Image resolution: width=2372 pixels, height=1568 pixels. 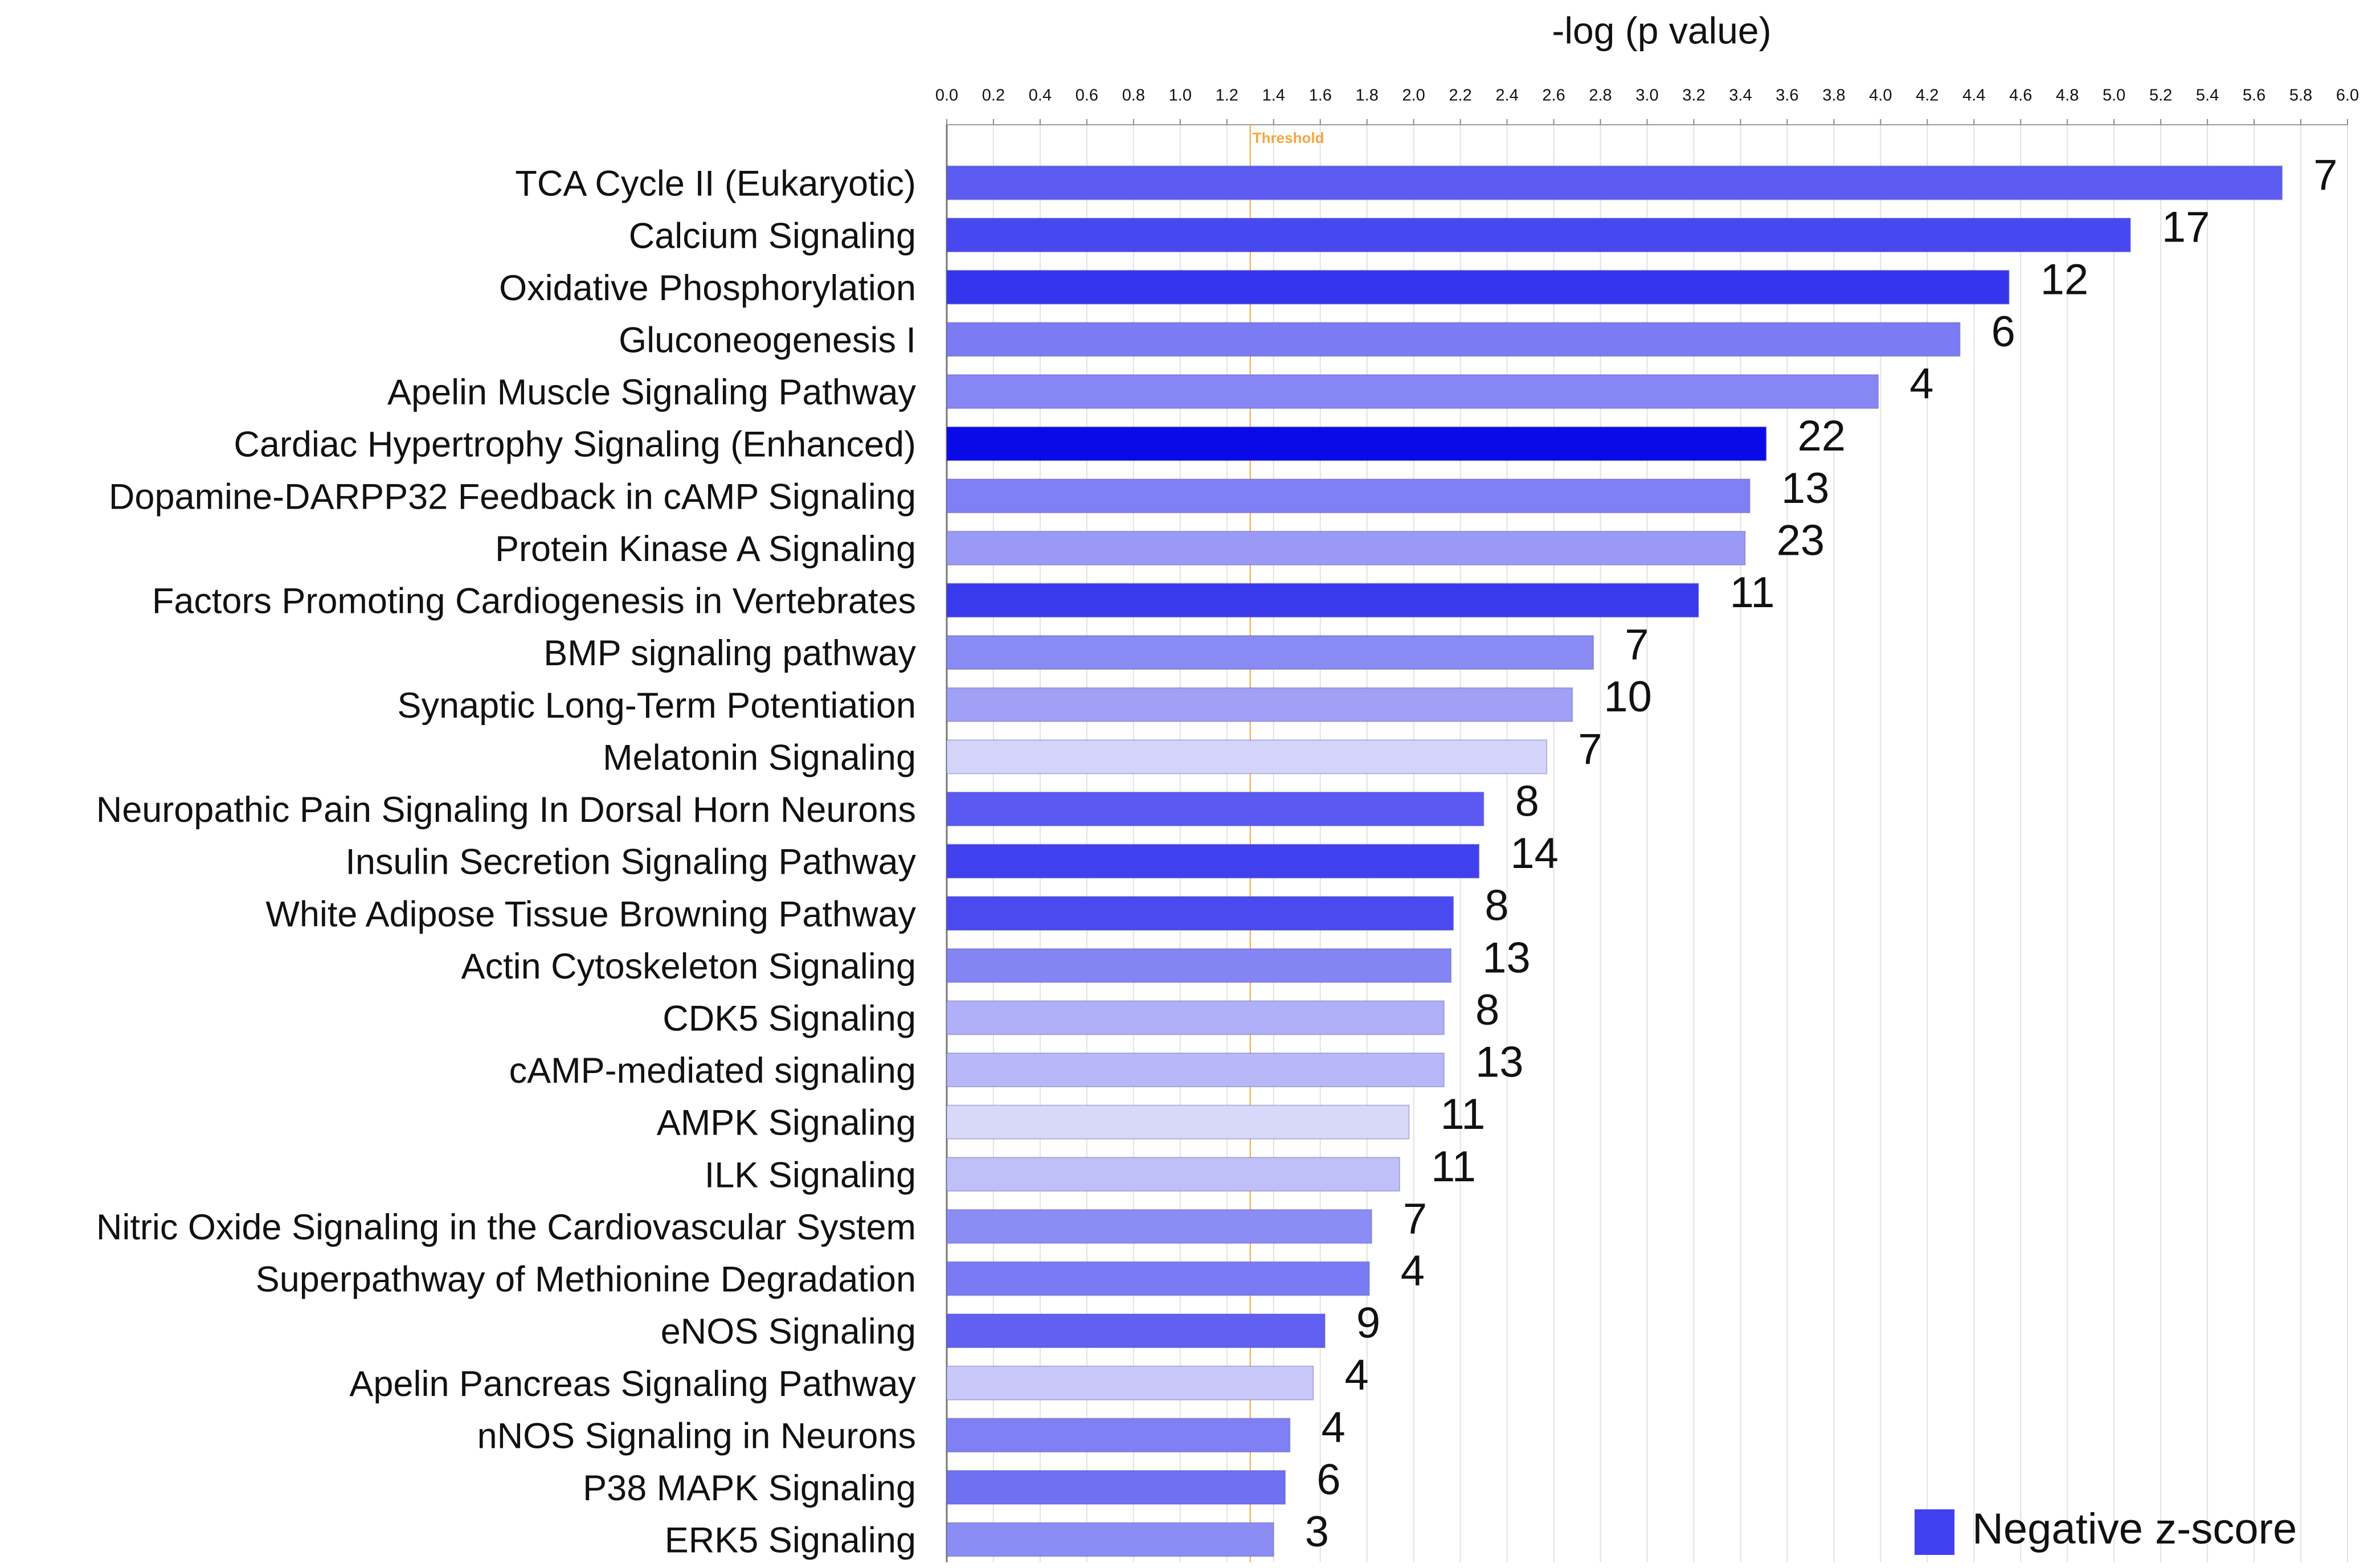 What do you see at coordinates (1833, 96) in the screenshot?
I see `x-tick-label: 3.8` at bounding box center [1833, 96].